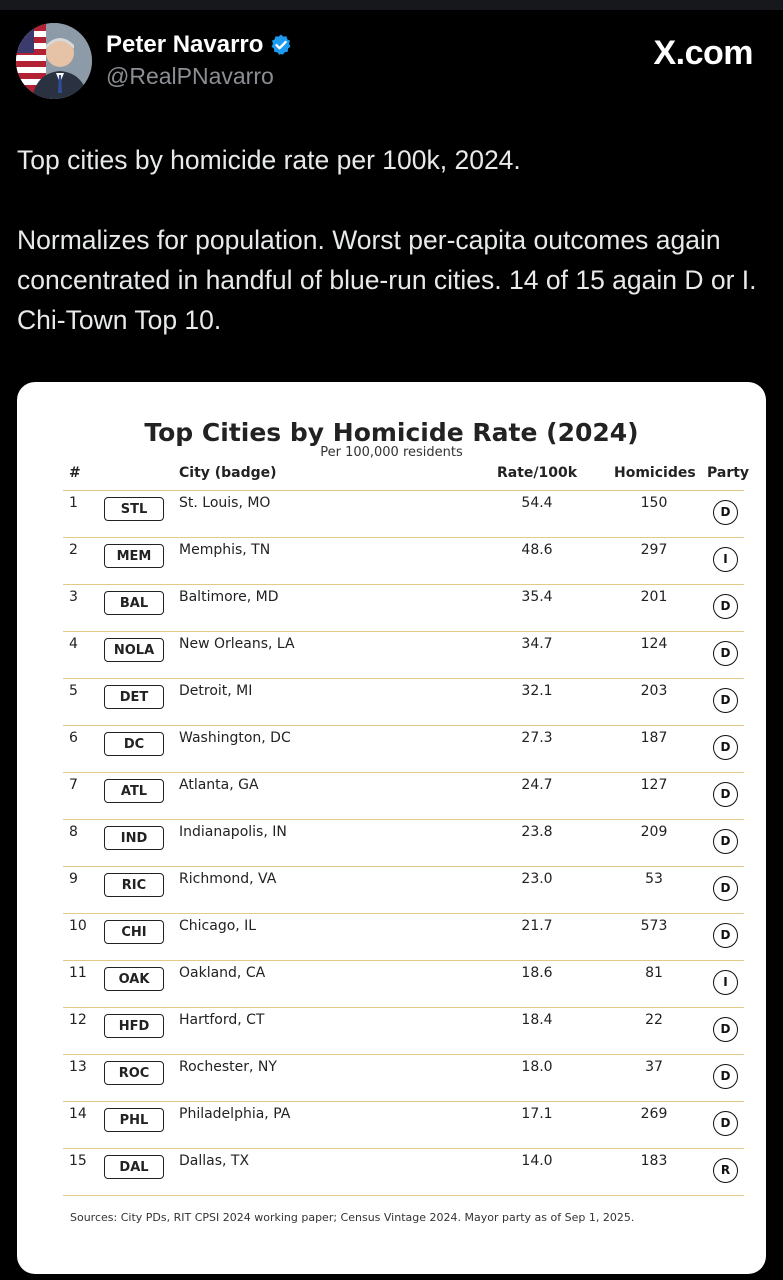 The image size is (783, 1280). Describe the element at coordinates (654, 550) in the screenshot. I see `homicide-count: 297` at that location.